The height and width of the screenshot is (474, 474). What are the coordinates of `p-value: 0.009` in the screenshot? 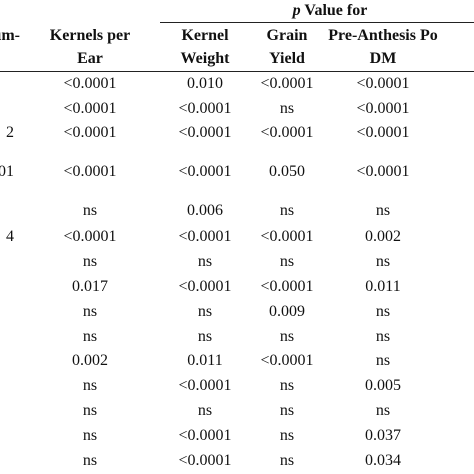 It's located at (287, 311).